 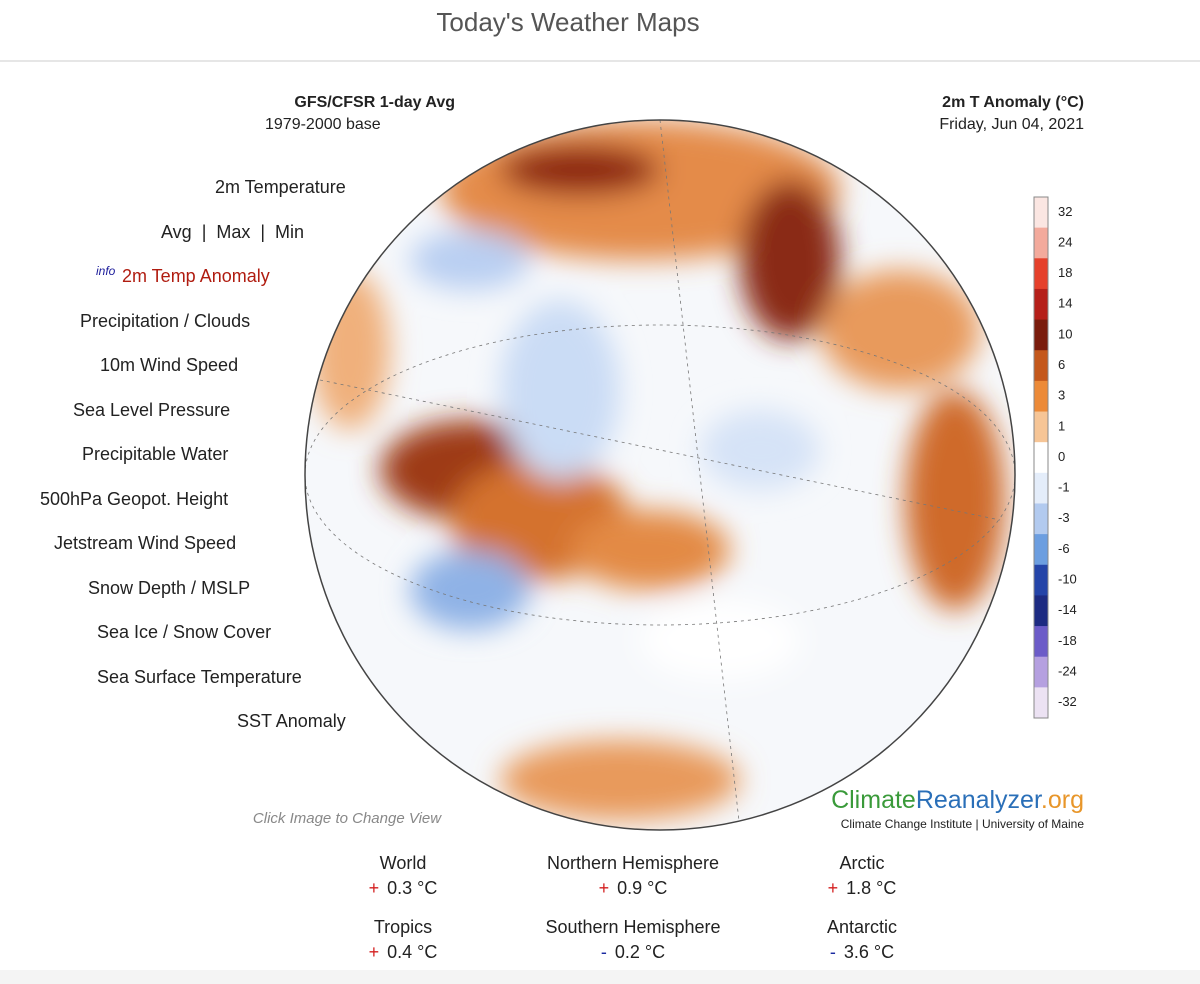 What do you see at coordinates (1013, 102) in the screenshot?
I see `map-header: 2m T Anomaly (°C)` at bounding box center [1013, 102].